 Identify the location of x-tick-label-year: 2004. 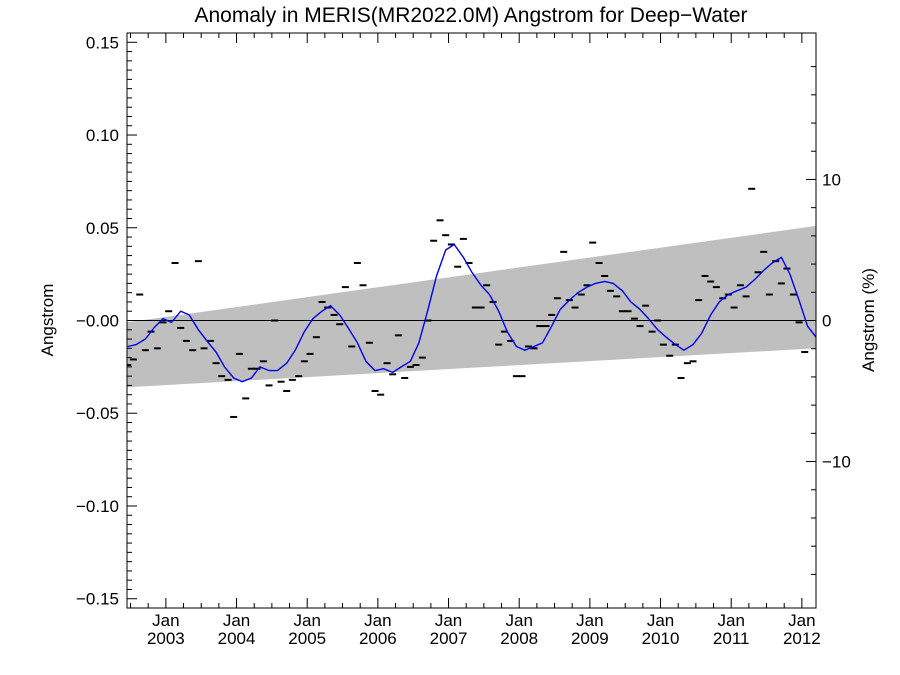
(237, 638).